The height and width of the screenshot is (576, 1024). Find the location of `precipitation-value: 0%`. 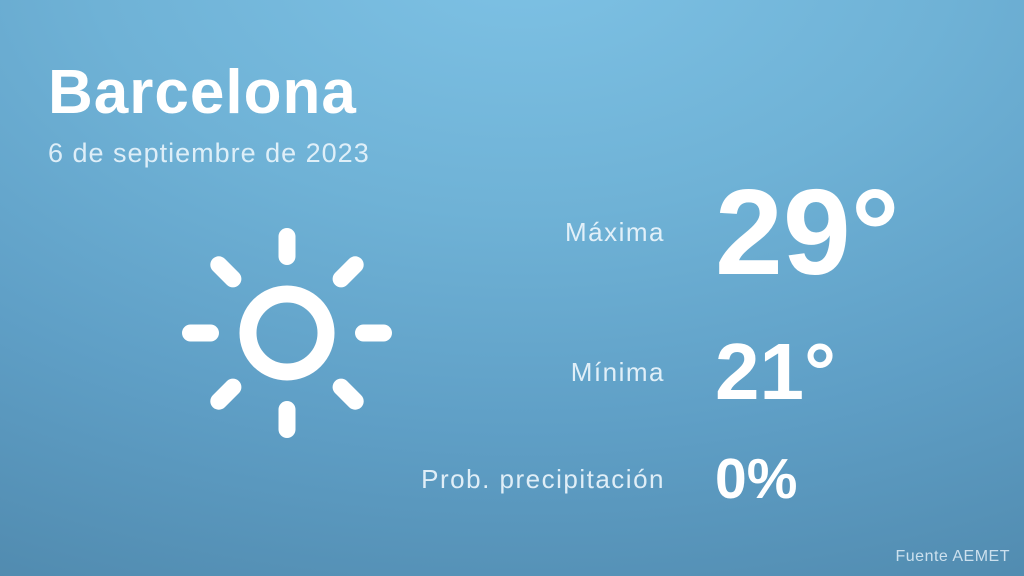

precipitation-value: 0% is located at coordinates (756, 478).